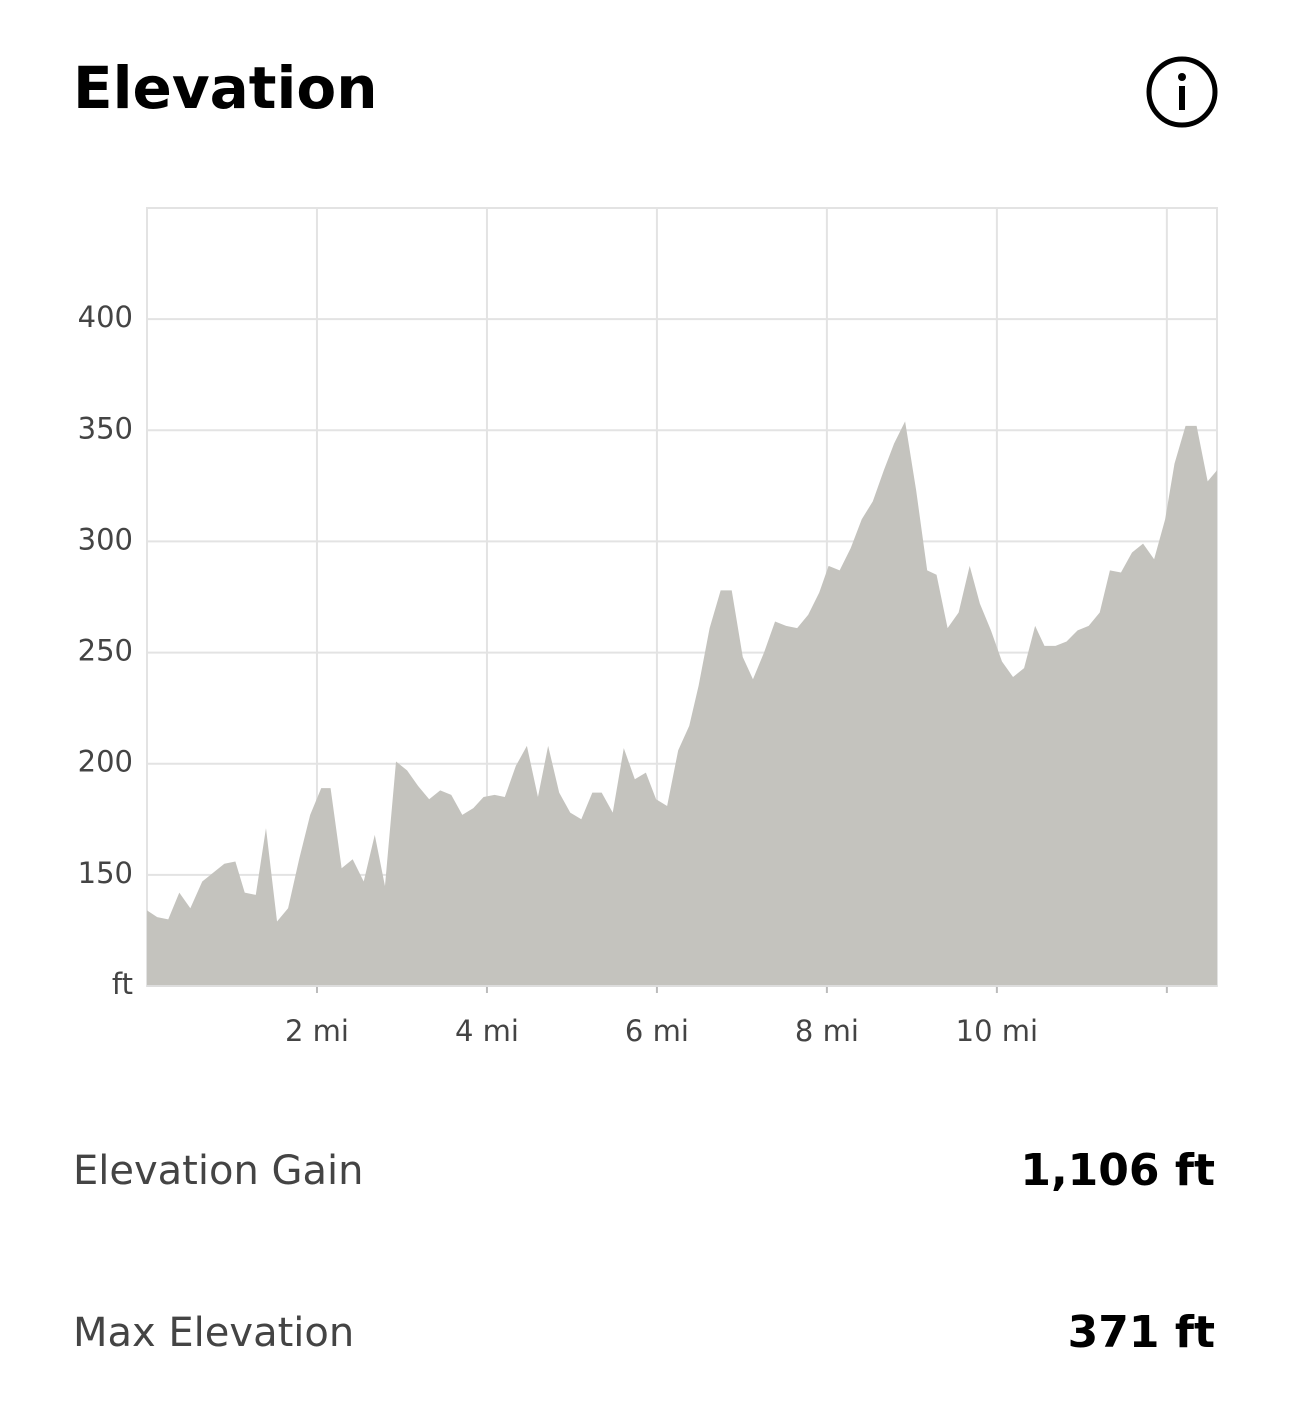  I want to click on info-dot, so click(1182, 77).